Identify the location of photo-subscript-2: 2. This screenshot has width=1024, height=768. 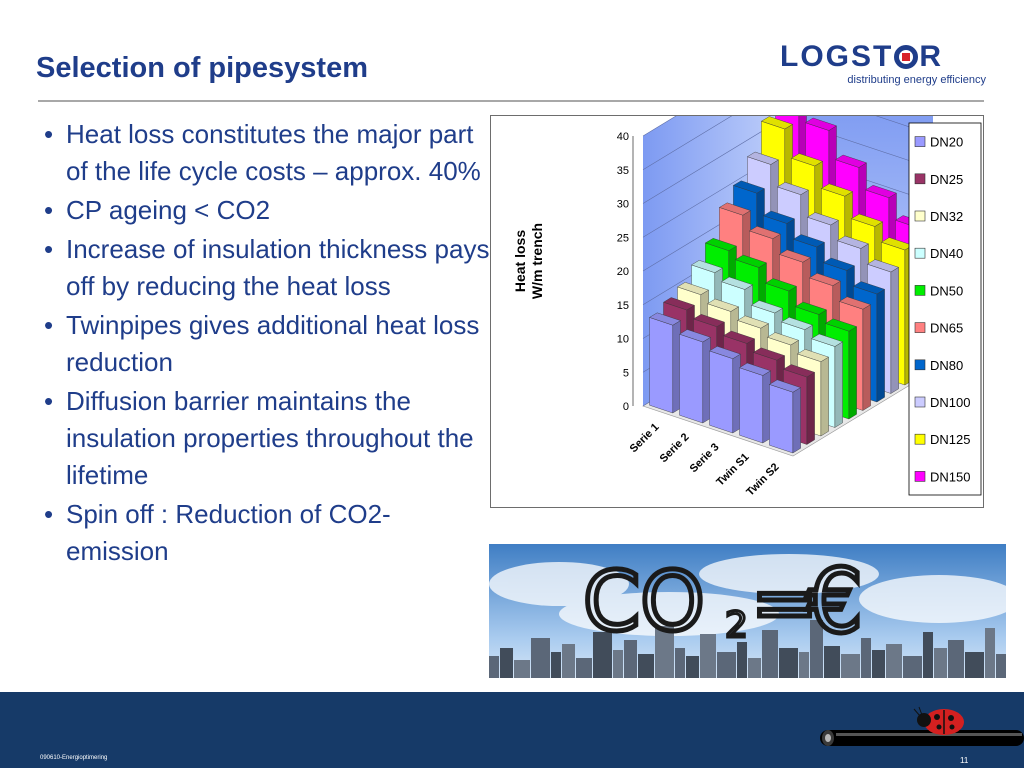
(736, 625).